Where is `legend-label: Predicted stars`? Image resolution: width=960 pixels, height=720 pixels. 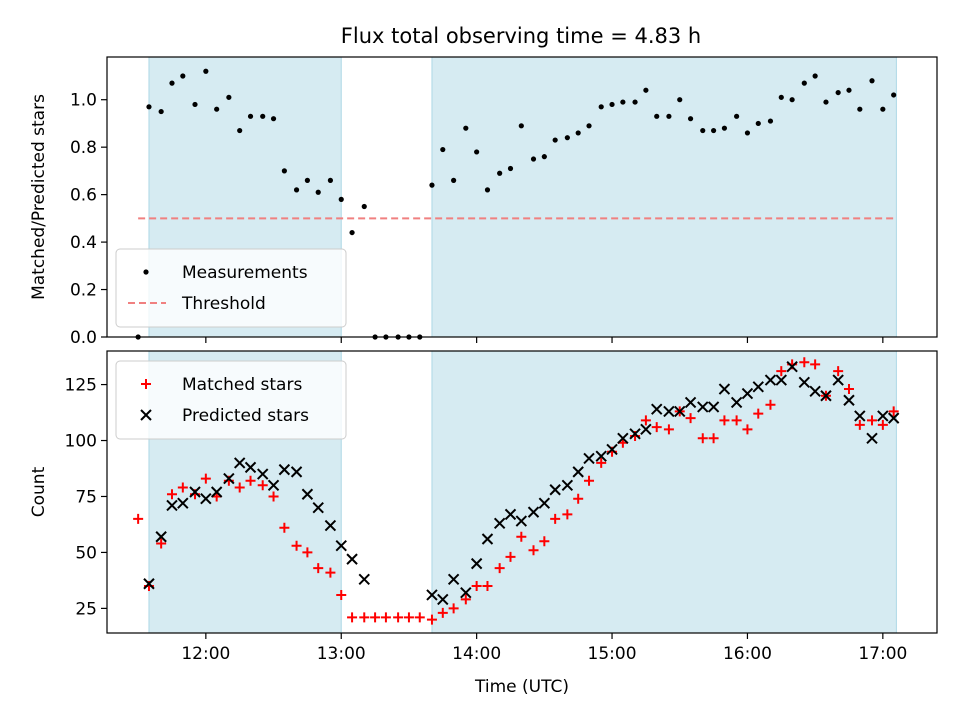
legend-label: Predicted stars is located at coordinates (245, 416).